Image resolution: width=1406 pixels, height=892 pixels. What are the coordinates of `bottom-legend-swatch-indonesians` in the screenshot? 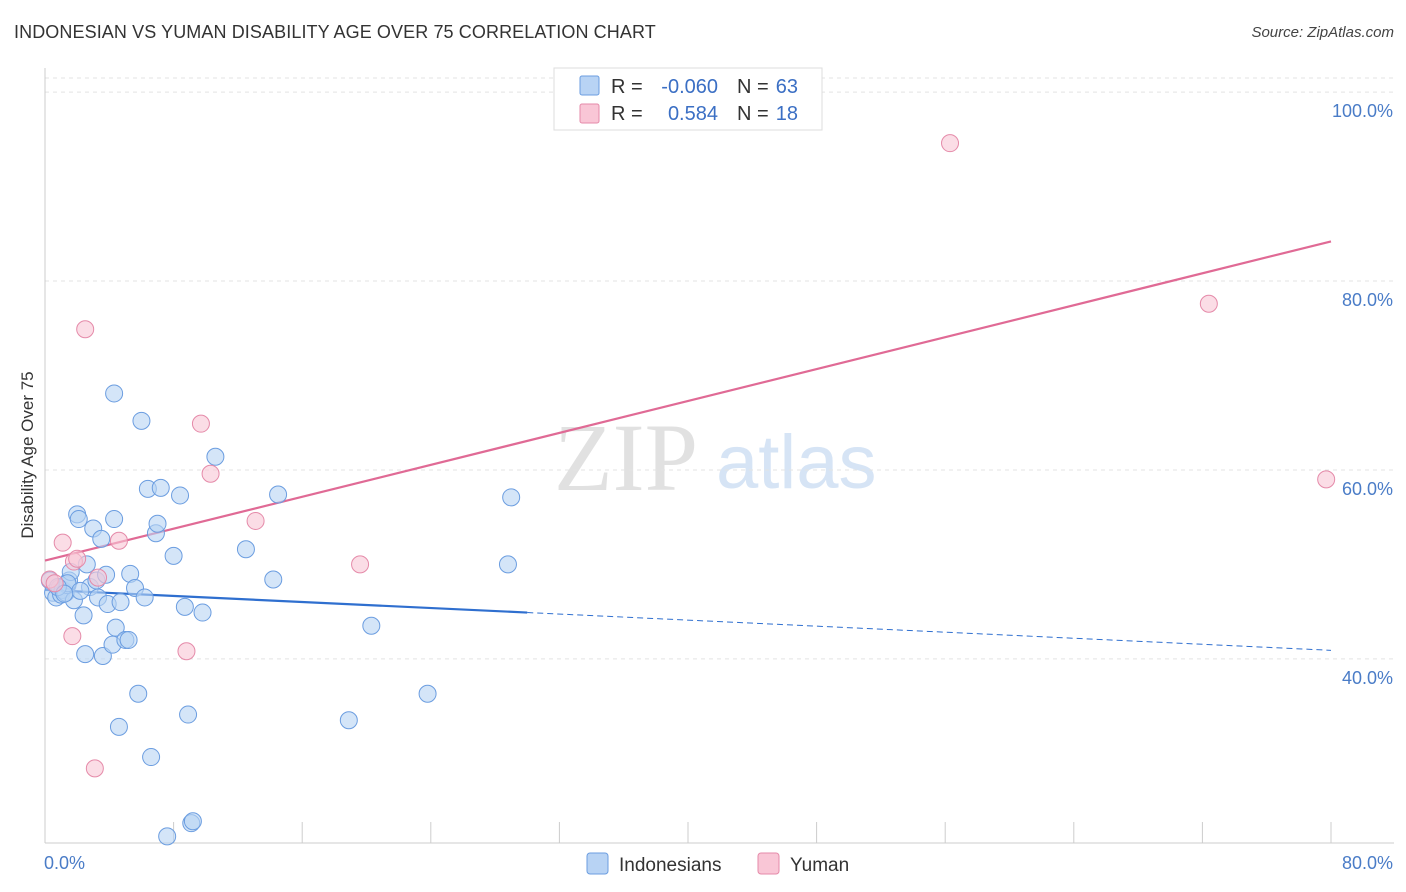 It's located at (597, 863).